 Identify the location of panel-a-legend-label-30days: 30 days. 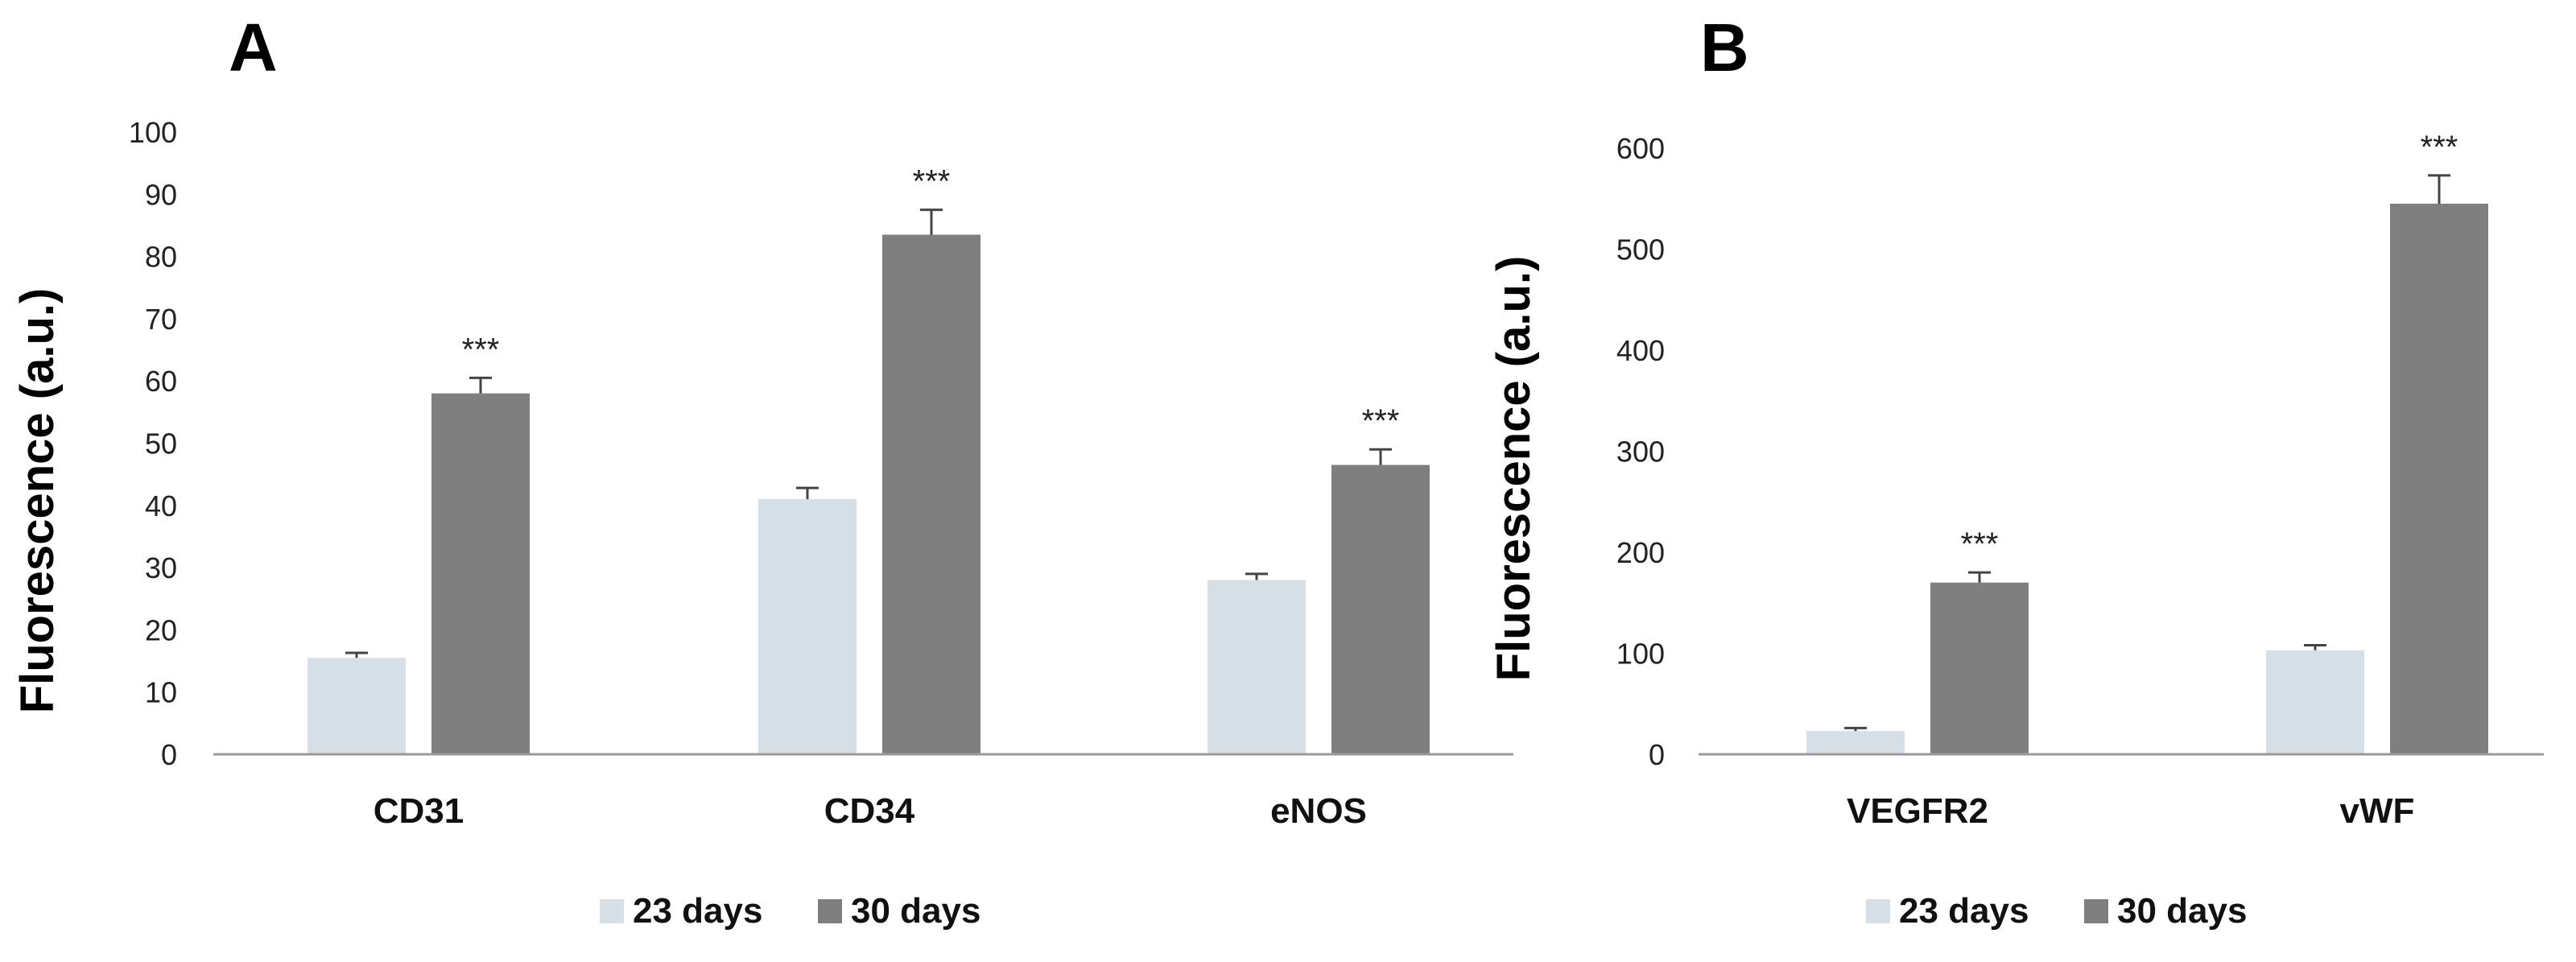
(915, 911).